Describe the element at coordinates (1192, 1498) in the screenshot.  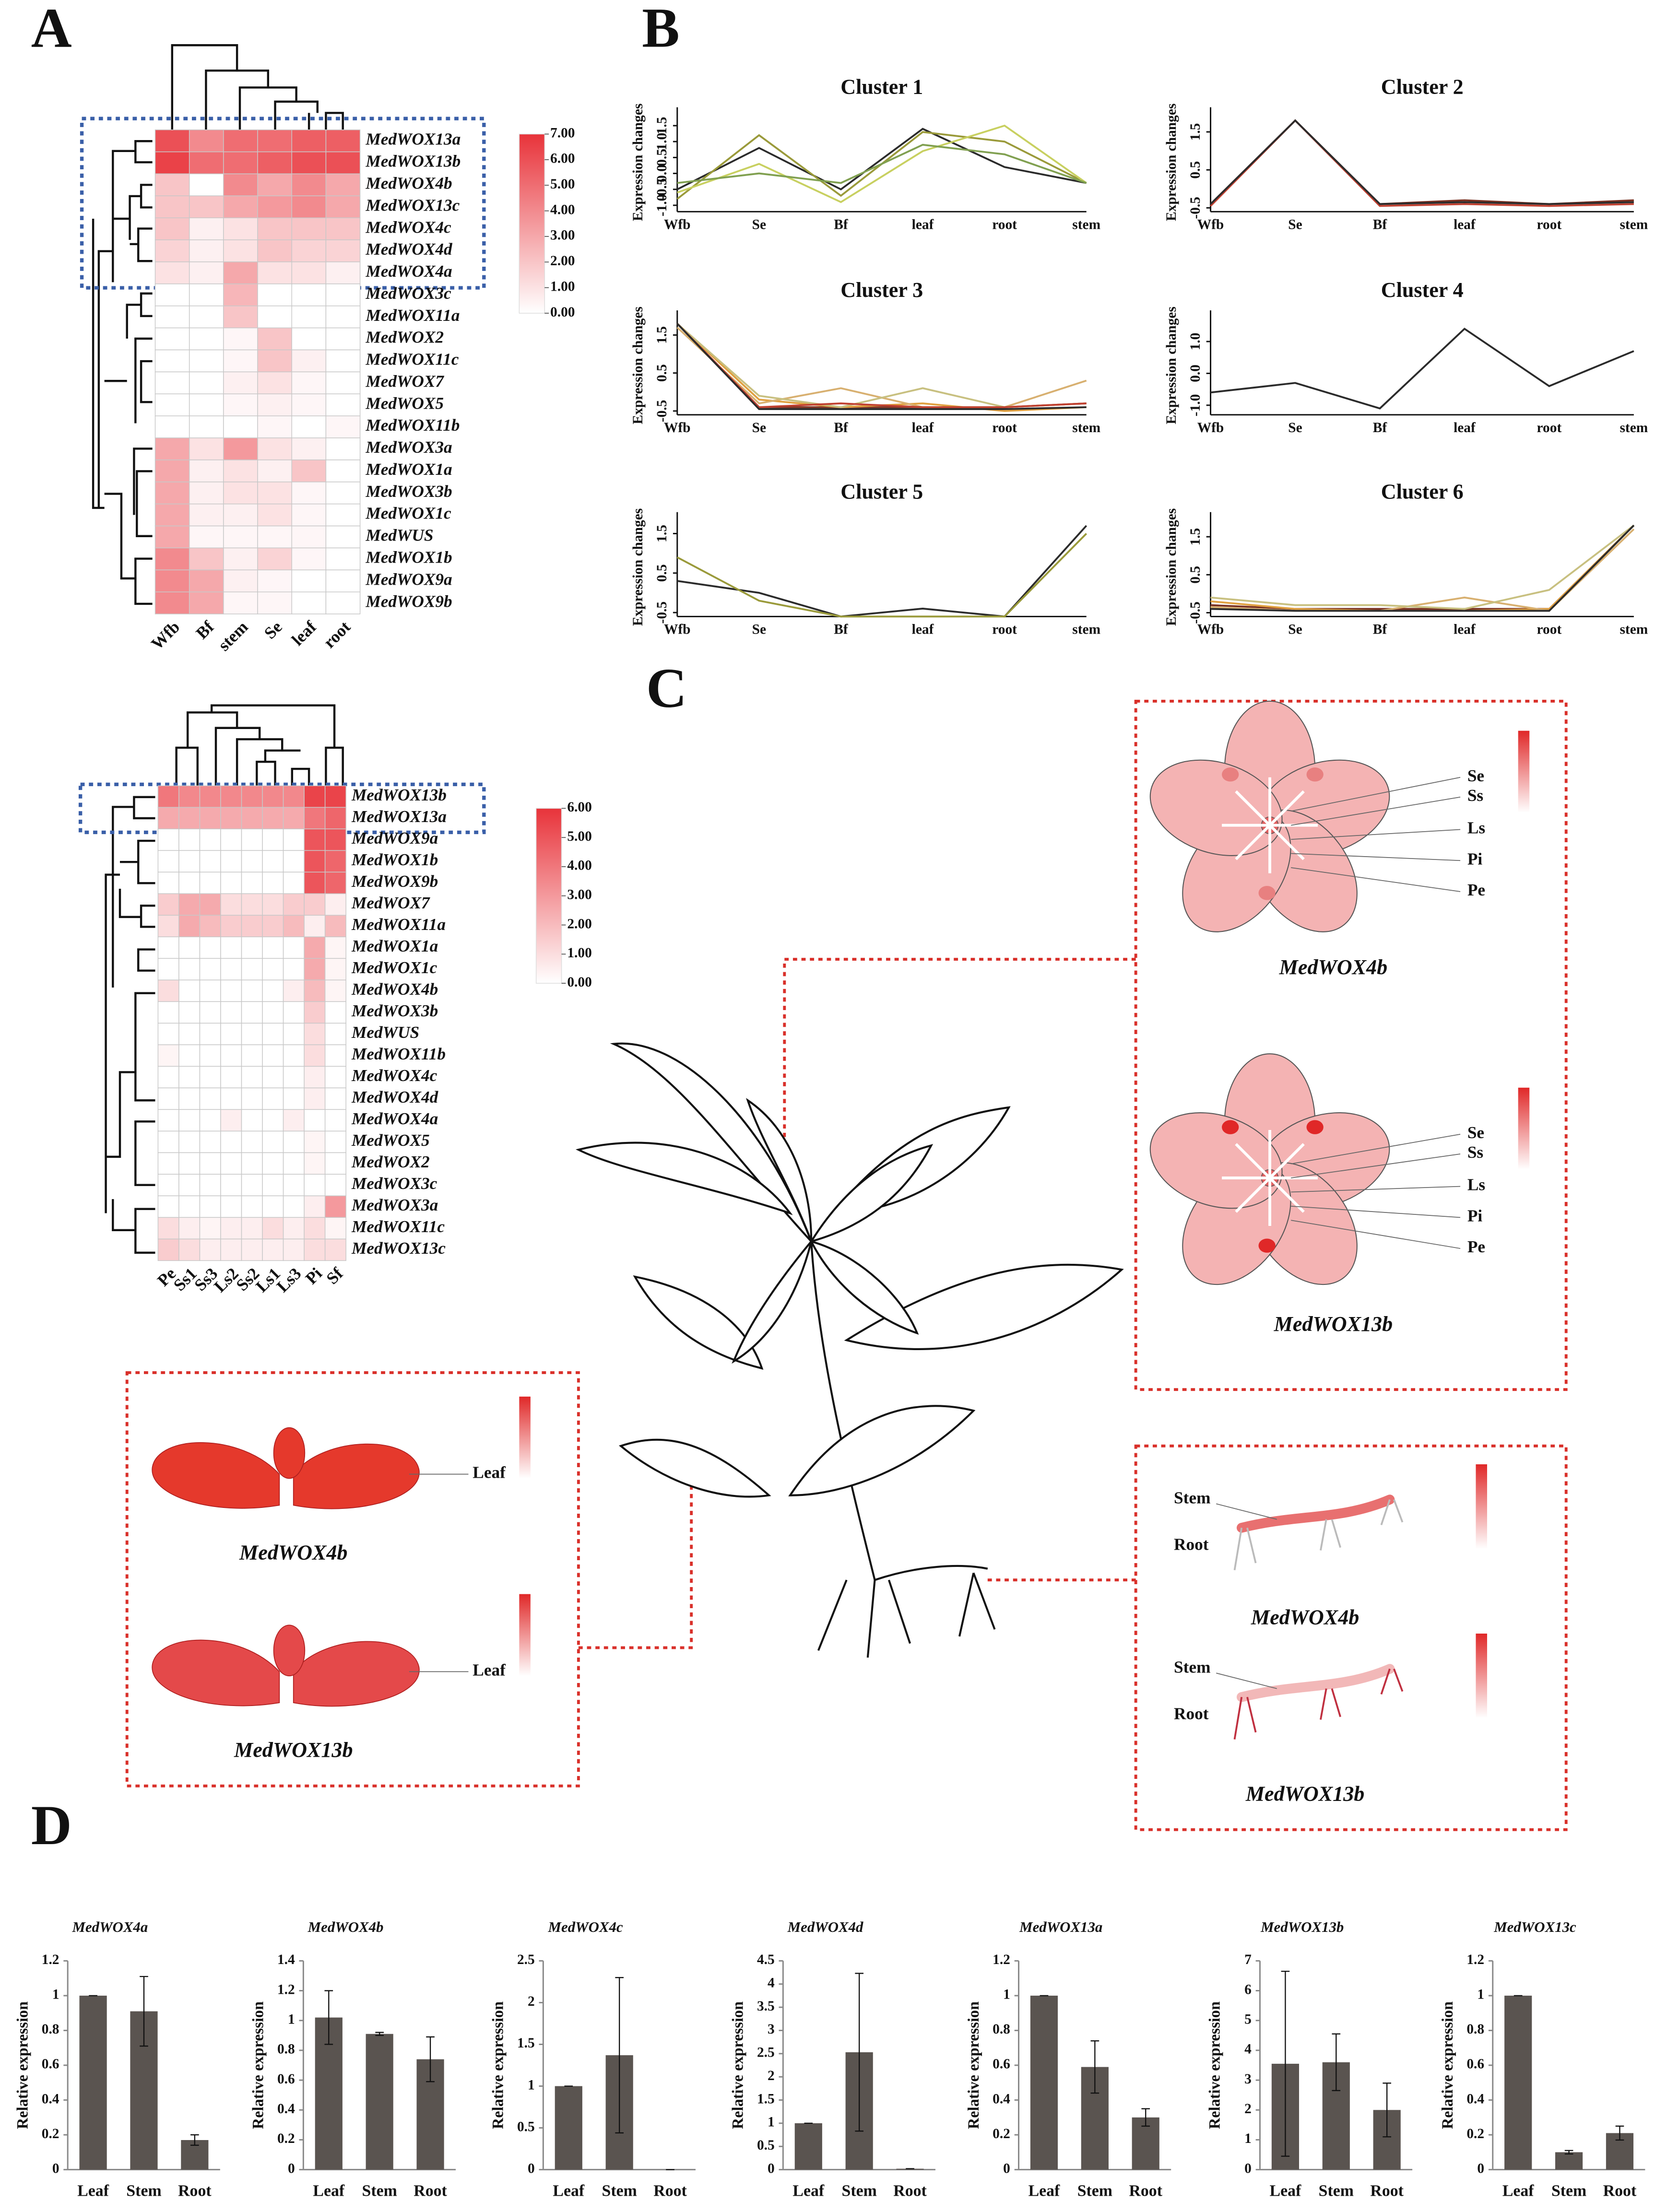
I see `part-label: Stem` at that location.